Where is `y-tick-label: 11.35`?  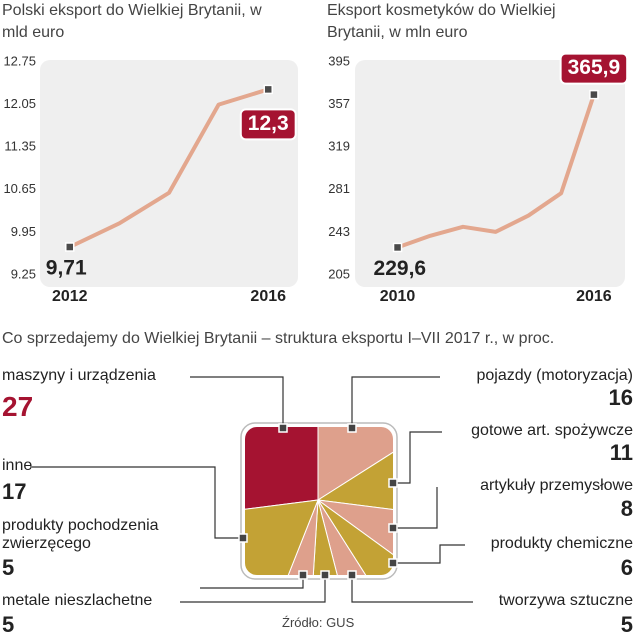 y-tick-label: 11.35 is located at coordinates (20, 146).